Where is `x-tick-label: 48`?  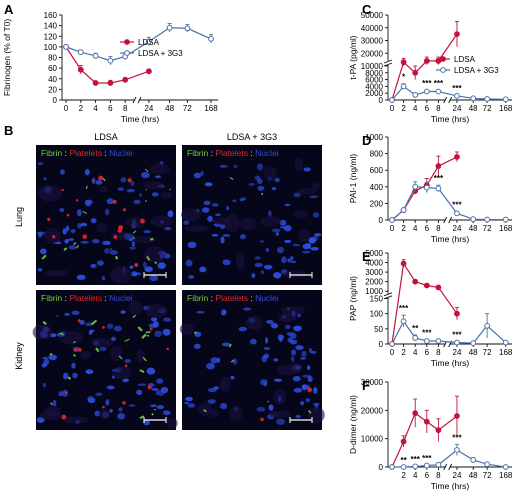
x-tick-label: 48 is located at coordinates (473, 475).